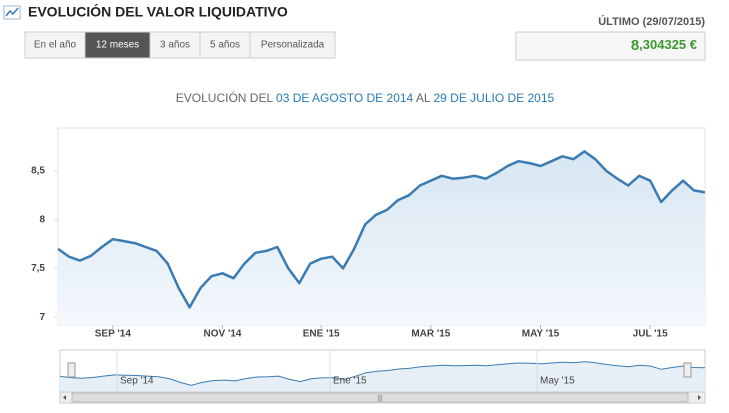  Describe the element at coordinates (42, 317) in the screenshot. I see `y-tick-label: 7` at that location.